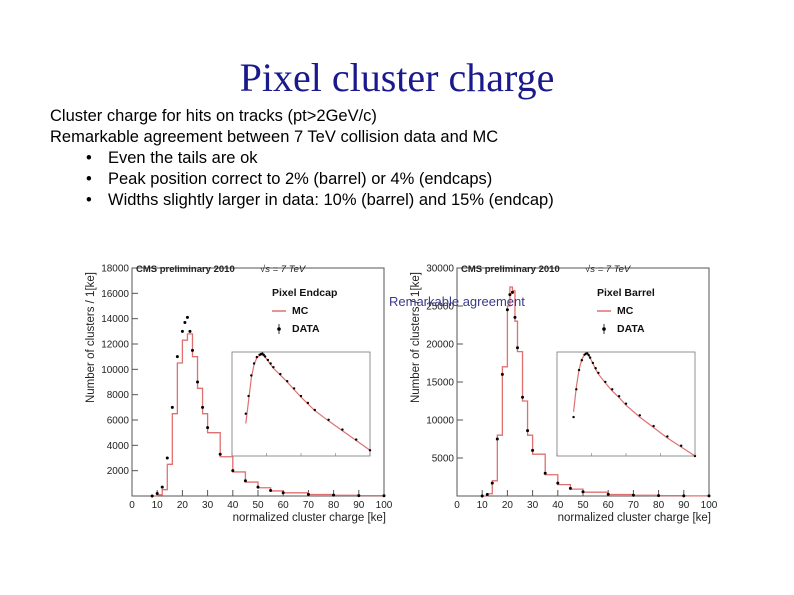 The width and height of the screenshot is (794, 595). Describe the element at coordinates (118, 446) in the screenshot. I see `y-tick-label: 4000` at that location.